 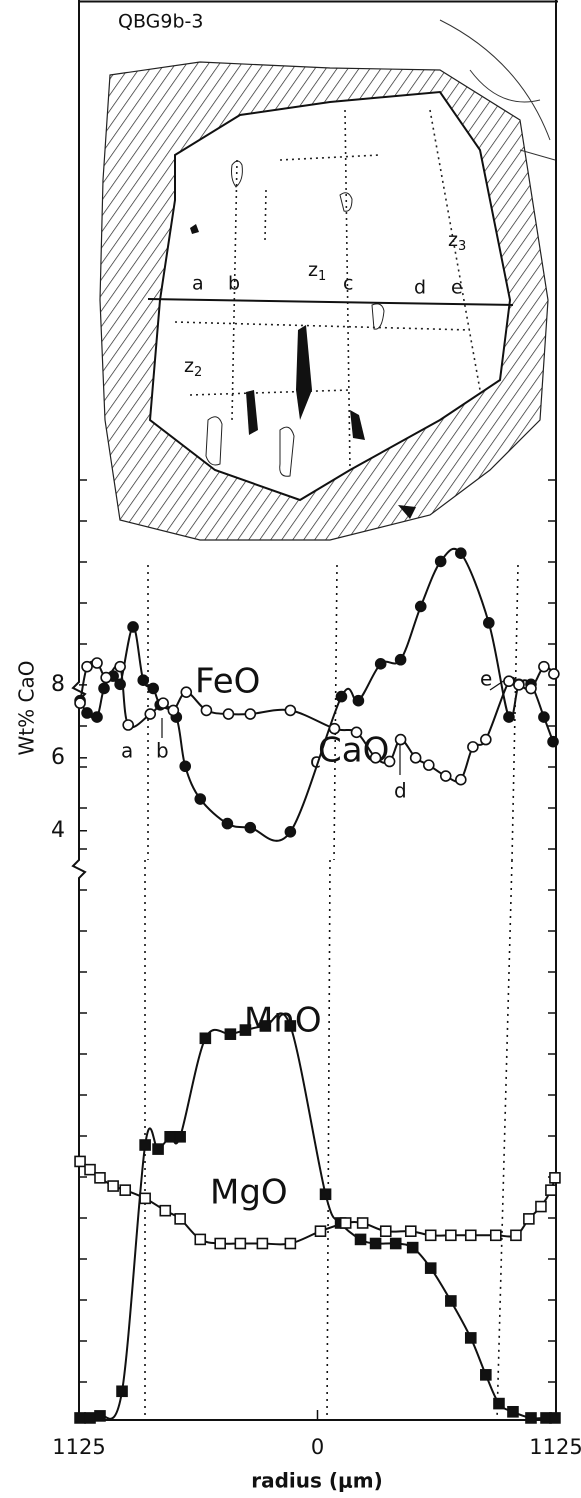 I want to click on x-axis-label: radius (μm), so click(x=316, y=1481).